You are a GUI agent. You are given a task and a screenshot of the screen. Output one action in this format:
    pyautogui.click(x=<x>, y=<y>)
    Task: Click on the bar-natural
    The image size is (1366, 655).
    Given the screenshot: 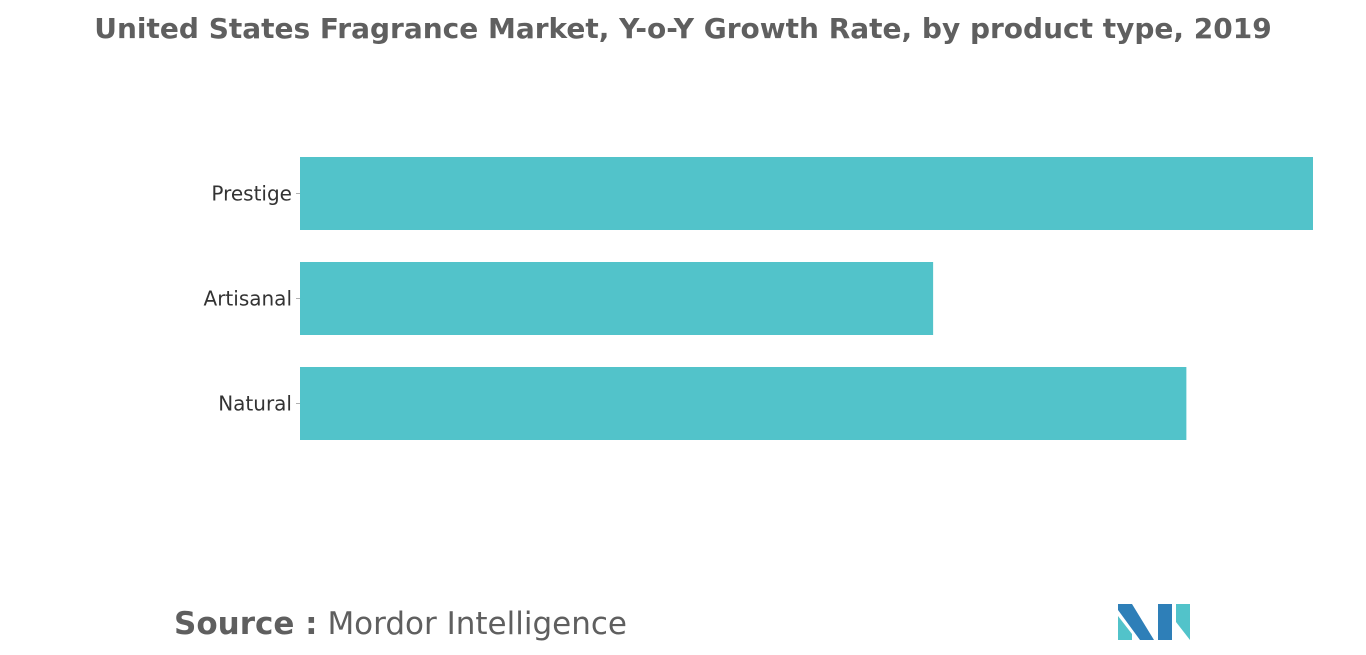 What is the action you would take?
    pyautogui.click(x=743, y=403)
    